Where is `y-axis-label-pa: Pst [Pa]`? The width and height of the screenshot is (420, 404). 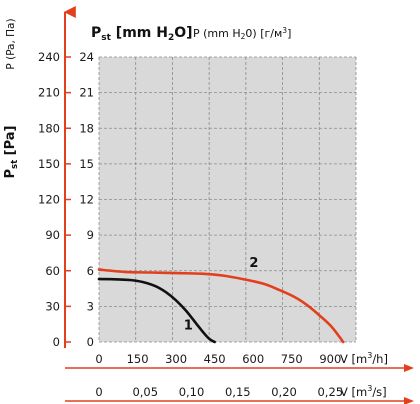
y-axis-label-pa: Pst [Pa] is located at coordinates (11, 151).